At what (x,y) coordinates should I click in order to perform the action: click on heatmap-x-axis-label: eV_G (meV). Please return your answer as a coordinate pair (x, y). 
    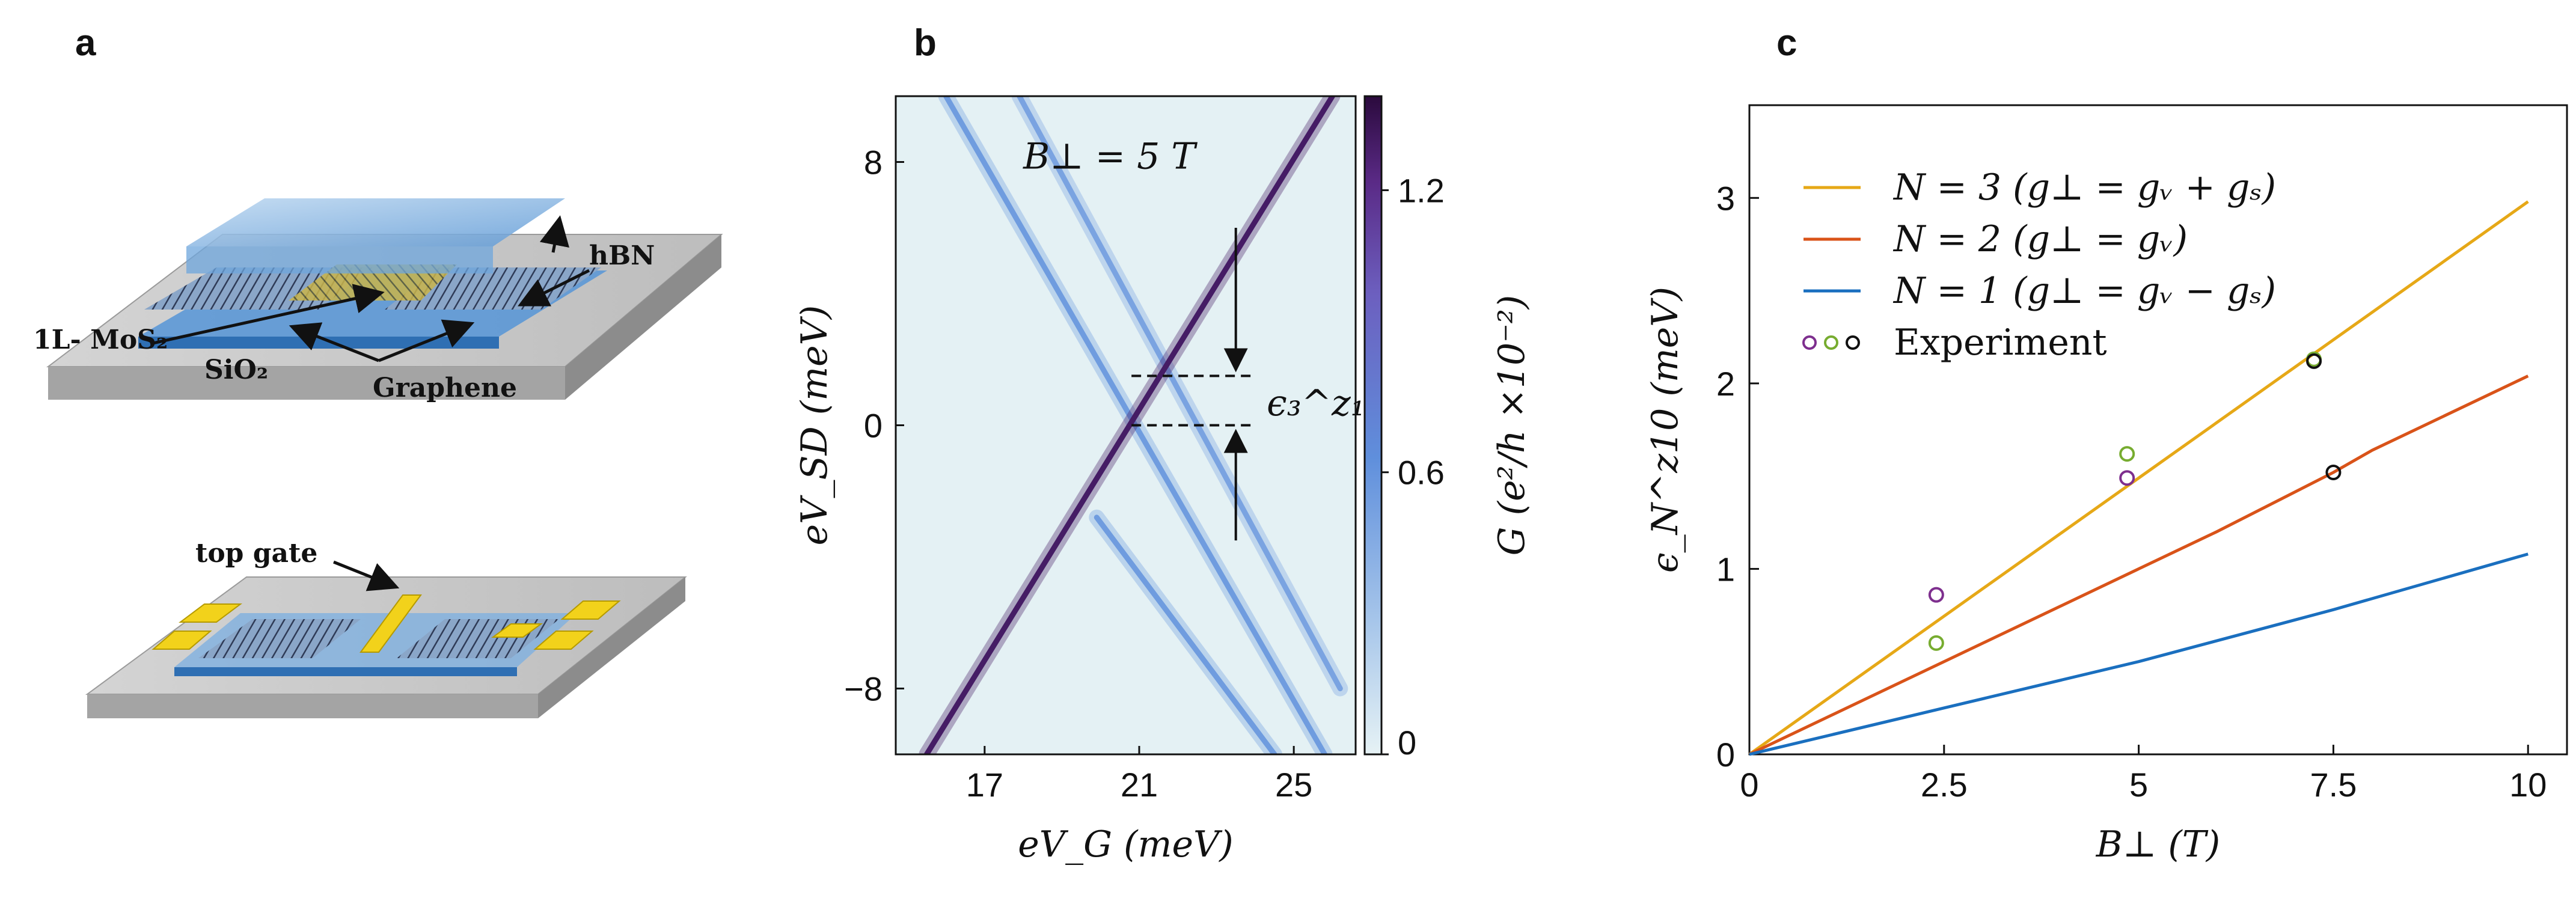
    Looking at the image, I should click on (1125, 845).